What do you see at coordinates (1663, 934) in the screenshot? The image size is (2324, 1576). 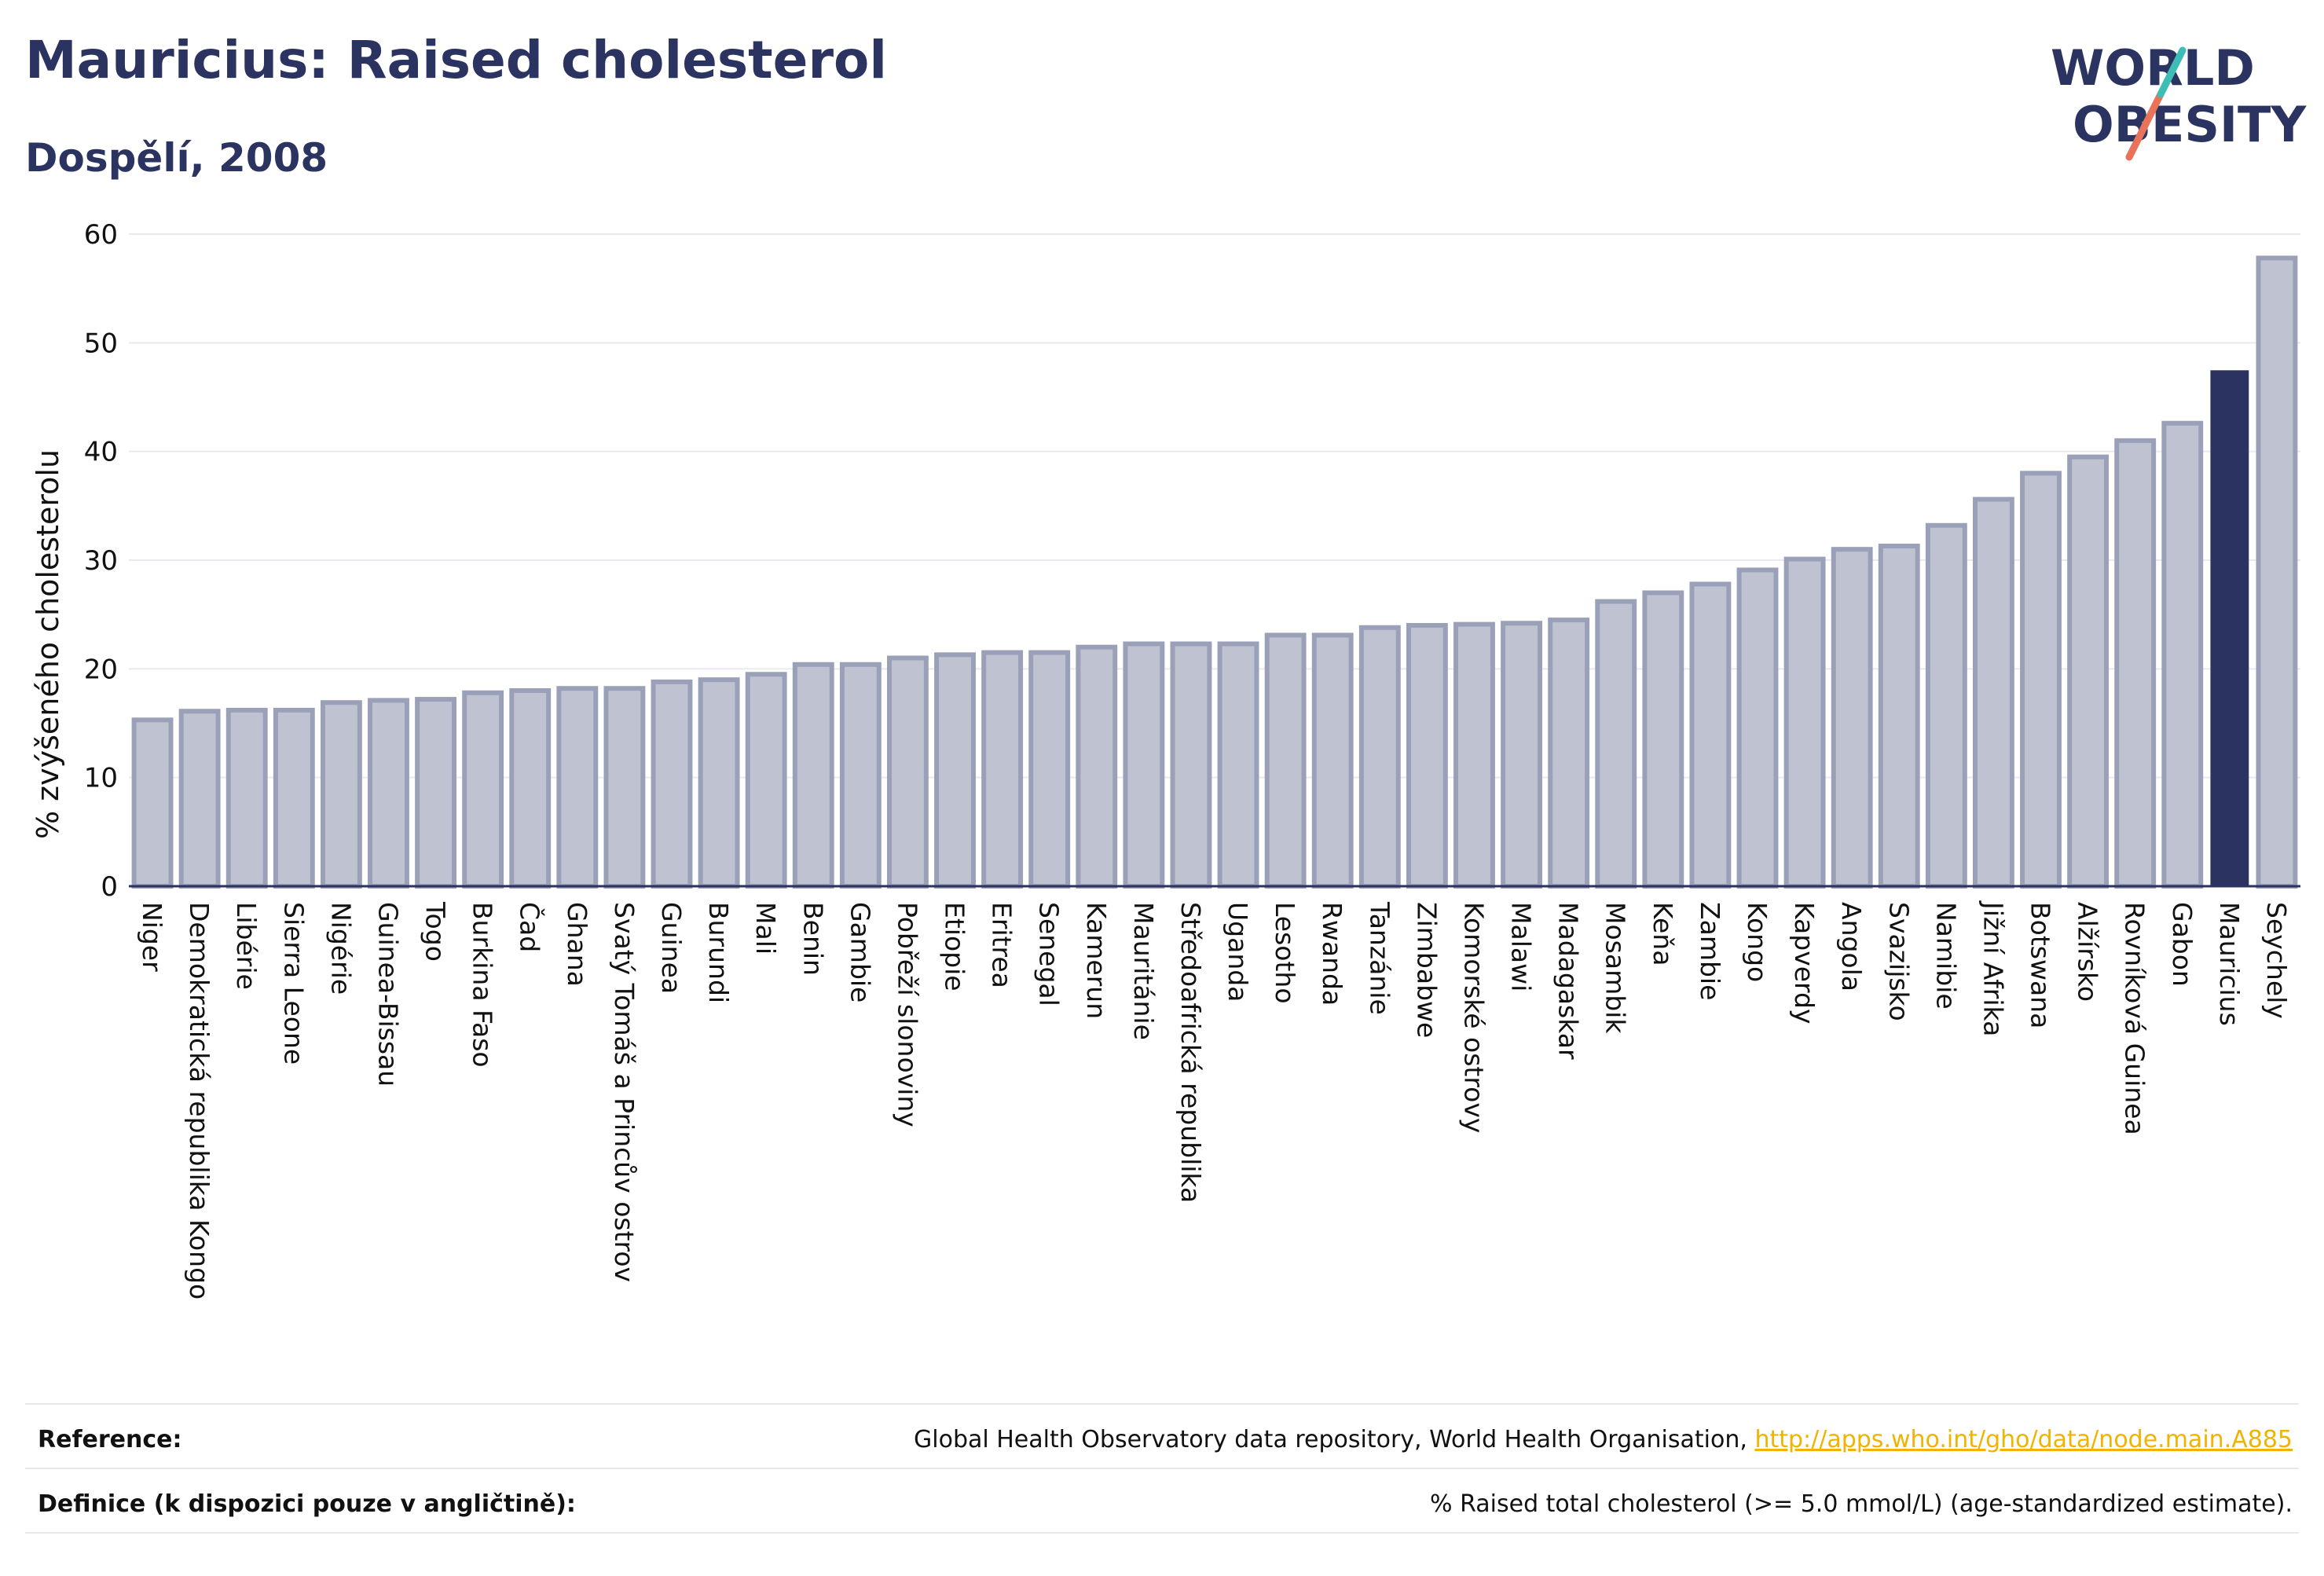 I see `x-tick-label: Keňa` at bounding box center [1663, 934].